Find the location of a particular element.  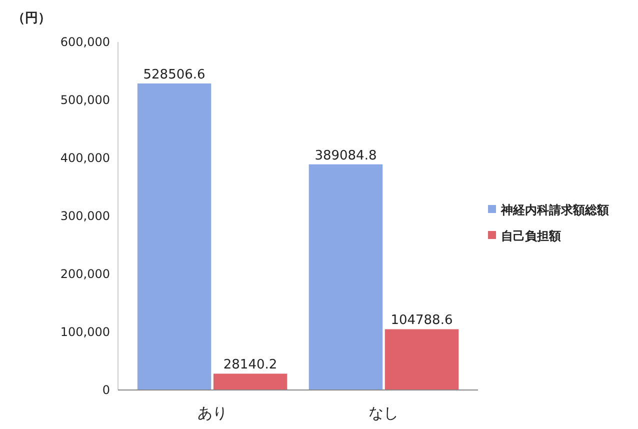

y-tick-label: 0 is located at coordinates (106, 390).